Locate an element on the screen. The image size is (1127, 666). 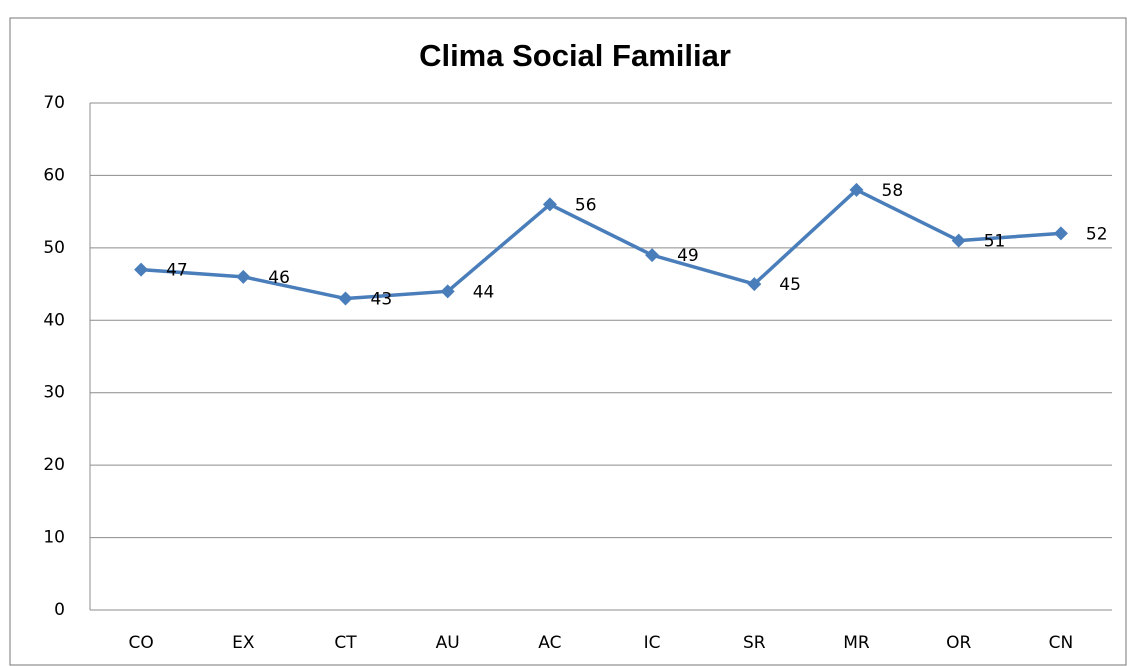
x-tick-label: CO is located at coordinates (140, 643).